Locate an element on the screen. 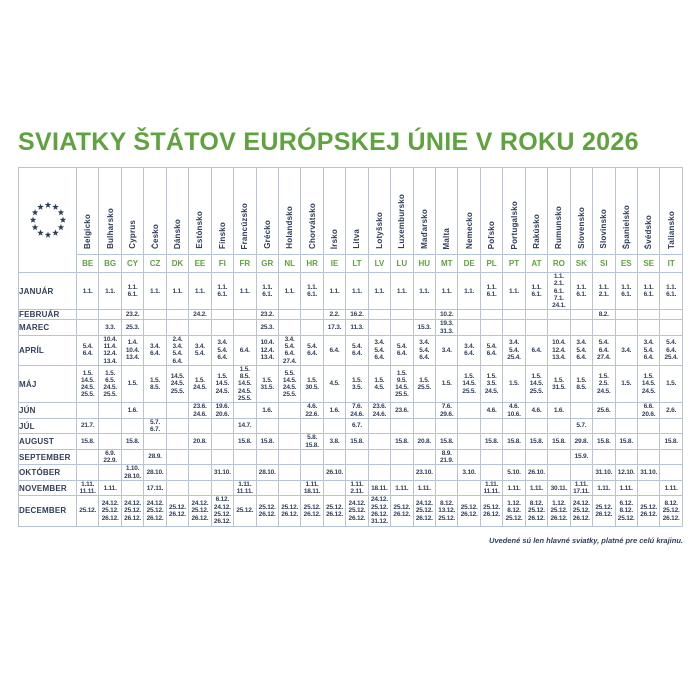 The height and width of the screenshot is (700, 700). month-label: DECEMBER is located at coordinates (47, 511).